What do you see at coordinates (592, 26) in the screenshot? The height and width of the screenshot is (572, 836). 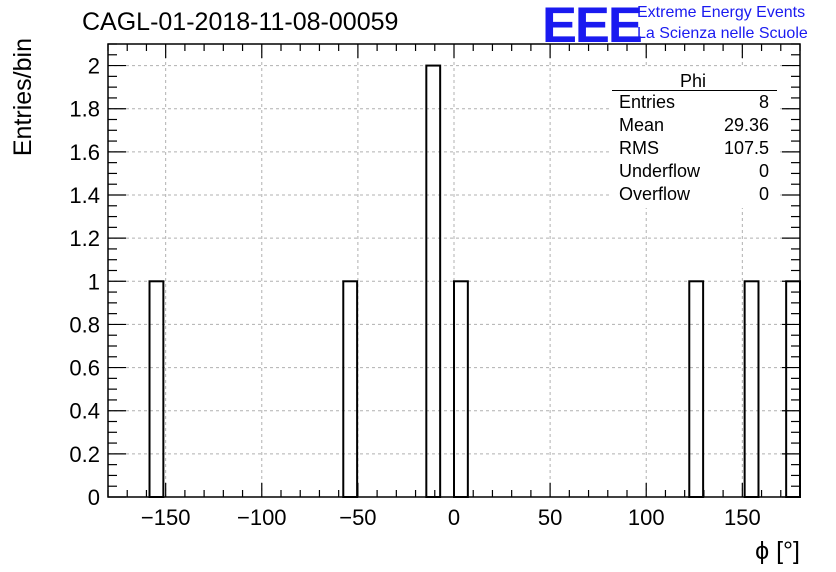 I see `eee-logo: EEE` at bounding box center [592, 26].